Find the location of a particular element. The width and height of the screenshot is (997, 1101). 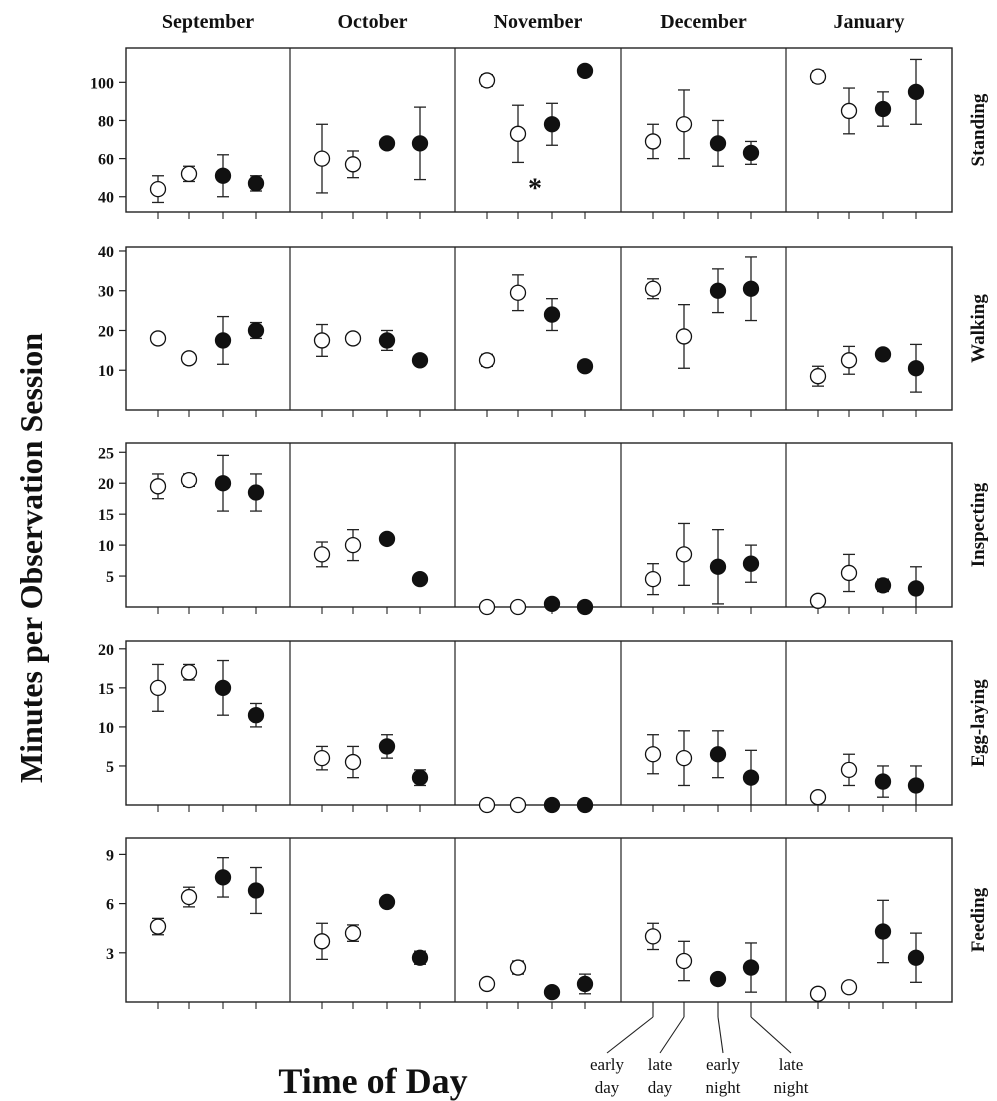

panel-frame-standing is located at coordinates (539, 130).